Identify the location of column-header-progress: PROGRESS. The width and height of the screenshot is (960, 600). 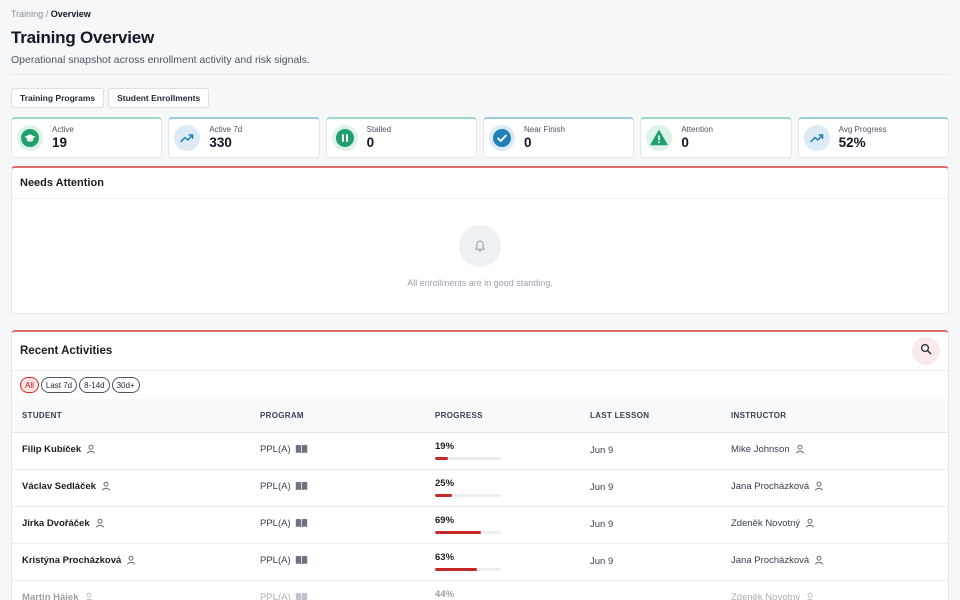
(512, 416).